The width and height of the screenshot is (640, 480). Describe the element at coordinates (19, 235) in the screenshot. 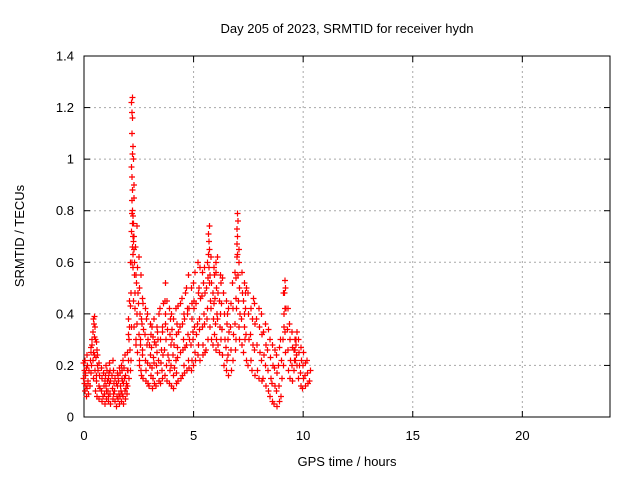

I see `y-axis-label: SRMTID / TECUs` at that location.